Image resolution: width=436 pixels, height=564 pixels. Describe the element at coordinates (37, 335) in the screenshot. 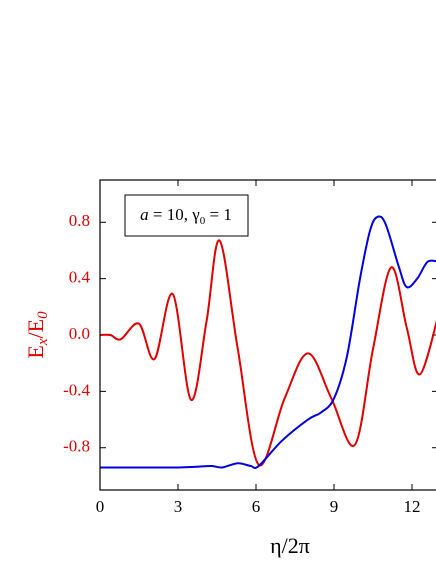

I see `y-axis-label: Ex/E0` at that location.